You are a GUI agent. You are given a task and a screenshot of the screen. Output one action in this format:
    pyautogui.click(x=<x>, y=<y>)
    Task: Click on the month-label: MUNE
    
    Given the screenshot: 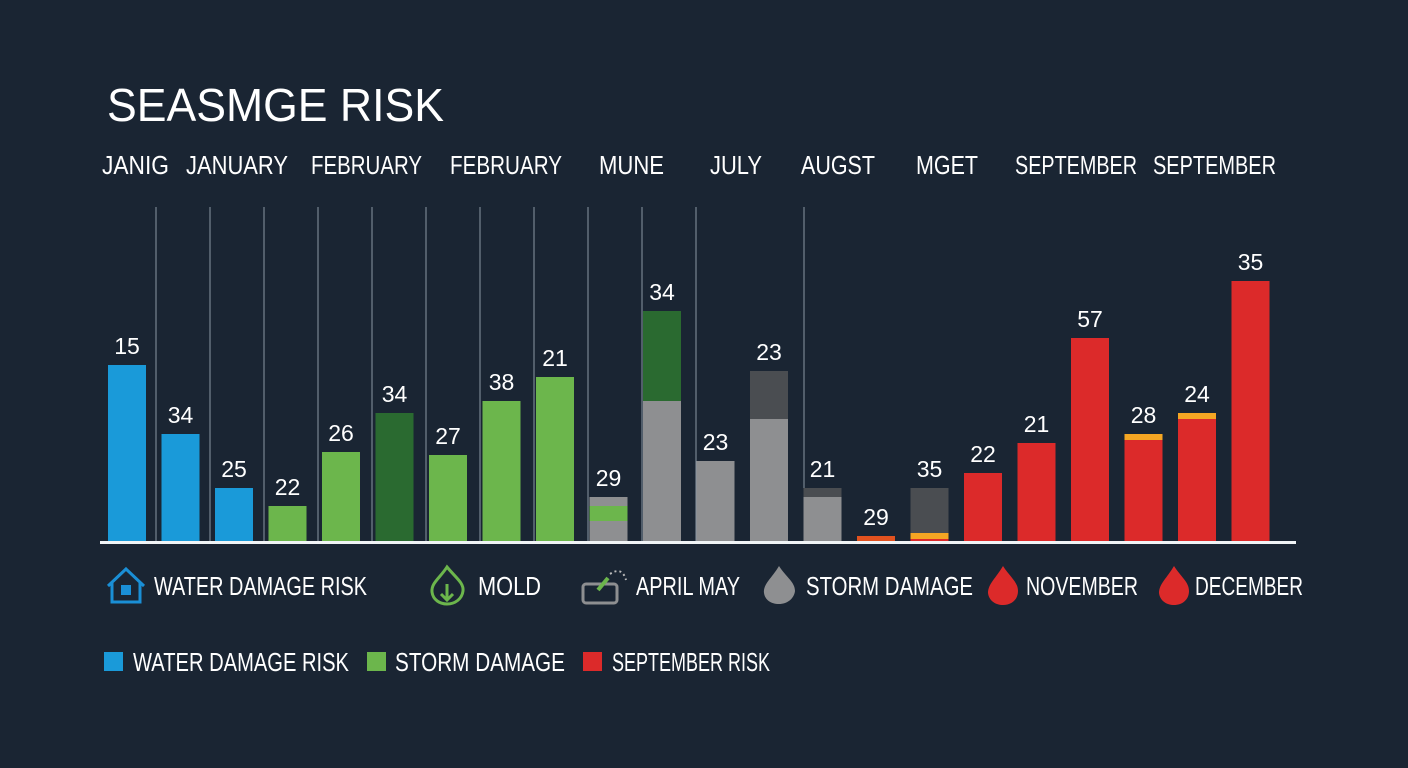 What is the action you would take?
    pyautogui.click(x=631, y=165)
    